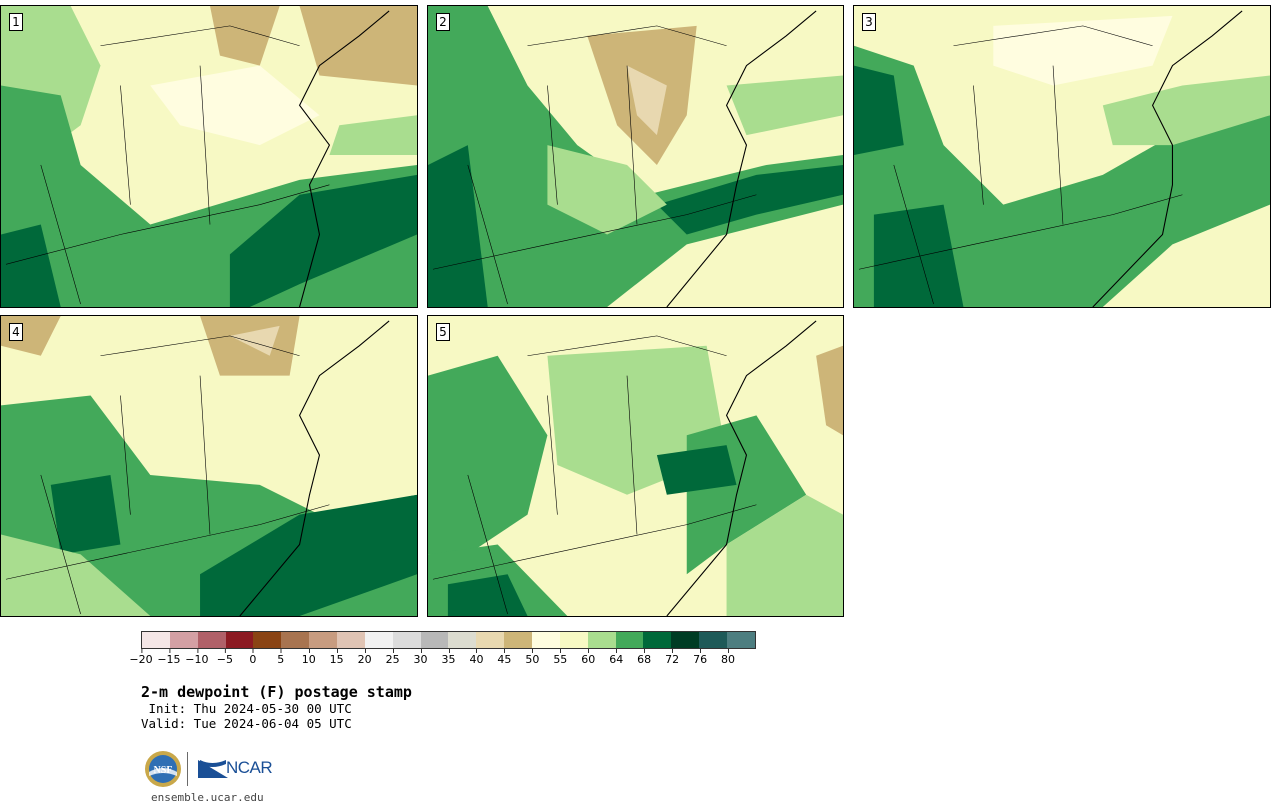 This screenshot has height=809, width=1280. I want to click on ensemble-member-map-1: 1, so click(209, 156).